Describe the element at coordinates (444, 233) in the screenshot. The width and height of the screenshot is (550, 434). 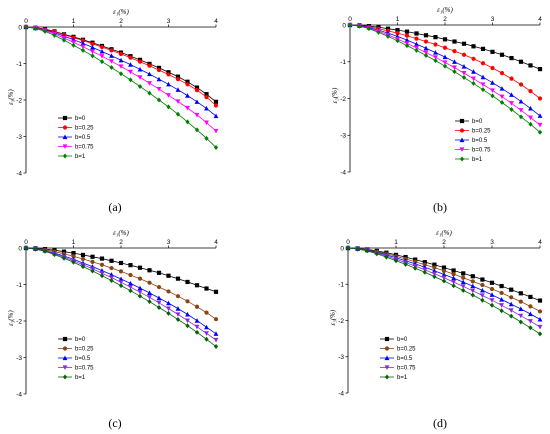
I see `x-axis-label: ε₁(%)` at that location.